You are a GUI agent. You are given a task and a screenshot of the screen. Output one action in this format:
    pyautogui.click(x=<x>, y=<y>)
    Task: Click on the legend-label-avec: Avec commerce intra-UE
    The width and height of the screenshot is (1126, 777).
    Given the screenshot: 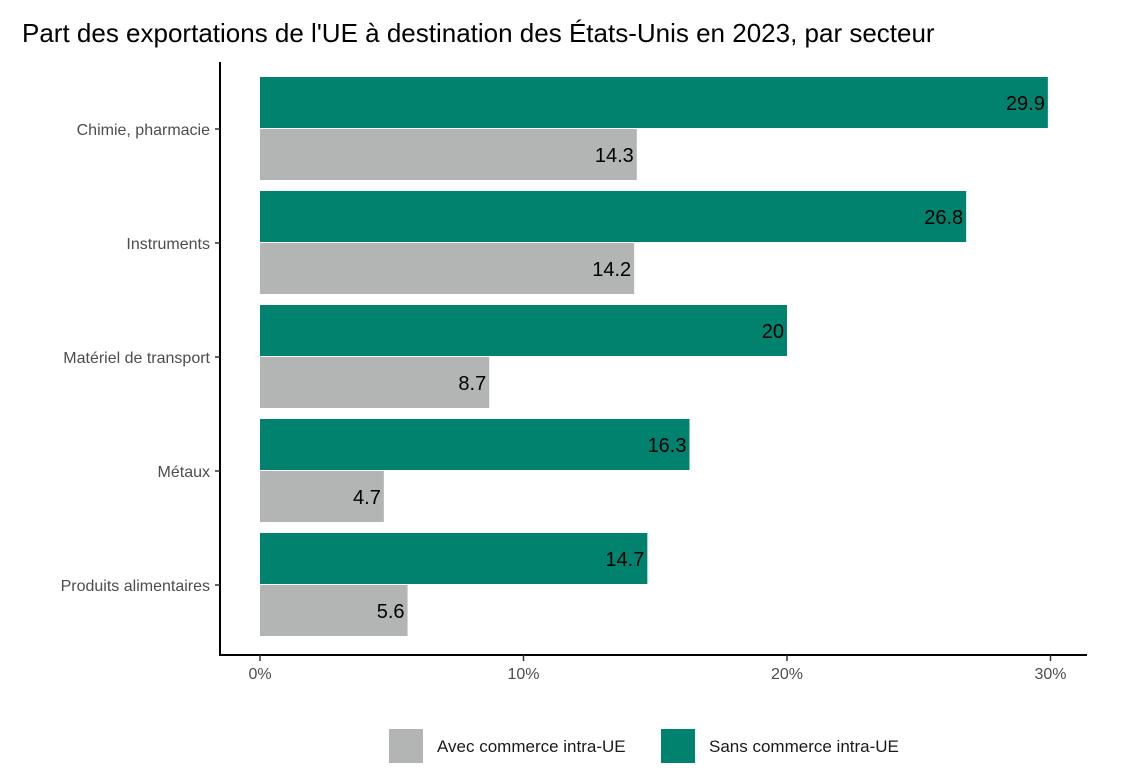 What is the action you would take?
    pyautogui.click(x=531, y=746)
    